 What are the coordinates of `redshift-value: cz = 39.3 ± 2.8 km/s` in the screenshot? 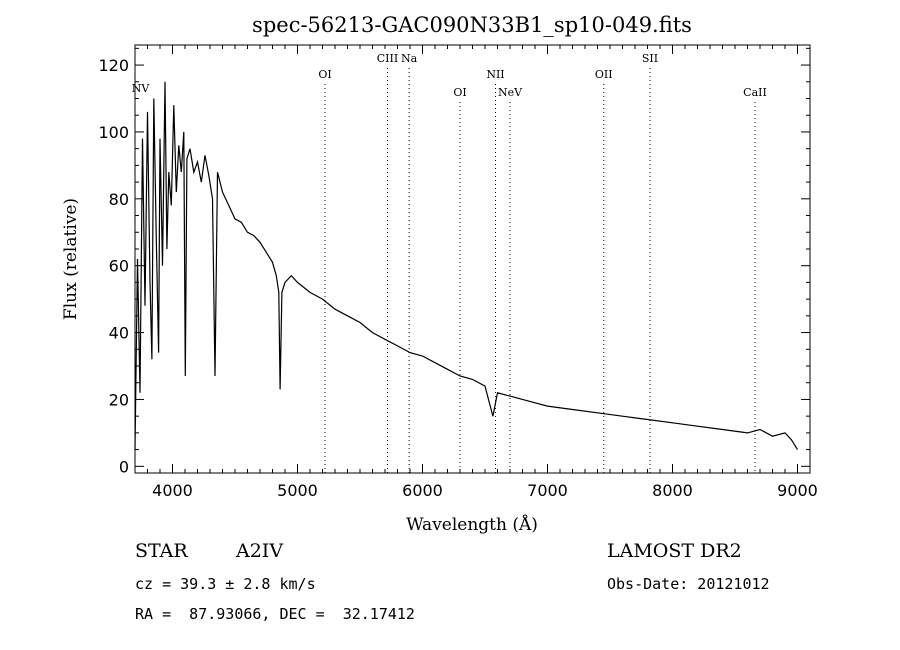 It's located at (225, 584).